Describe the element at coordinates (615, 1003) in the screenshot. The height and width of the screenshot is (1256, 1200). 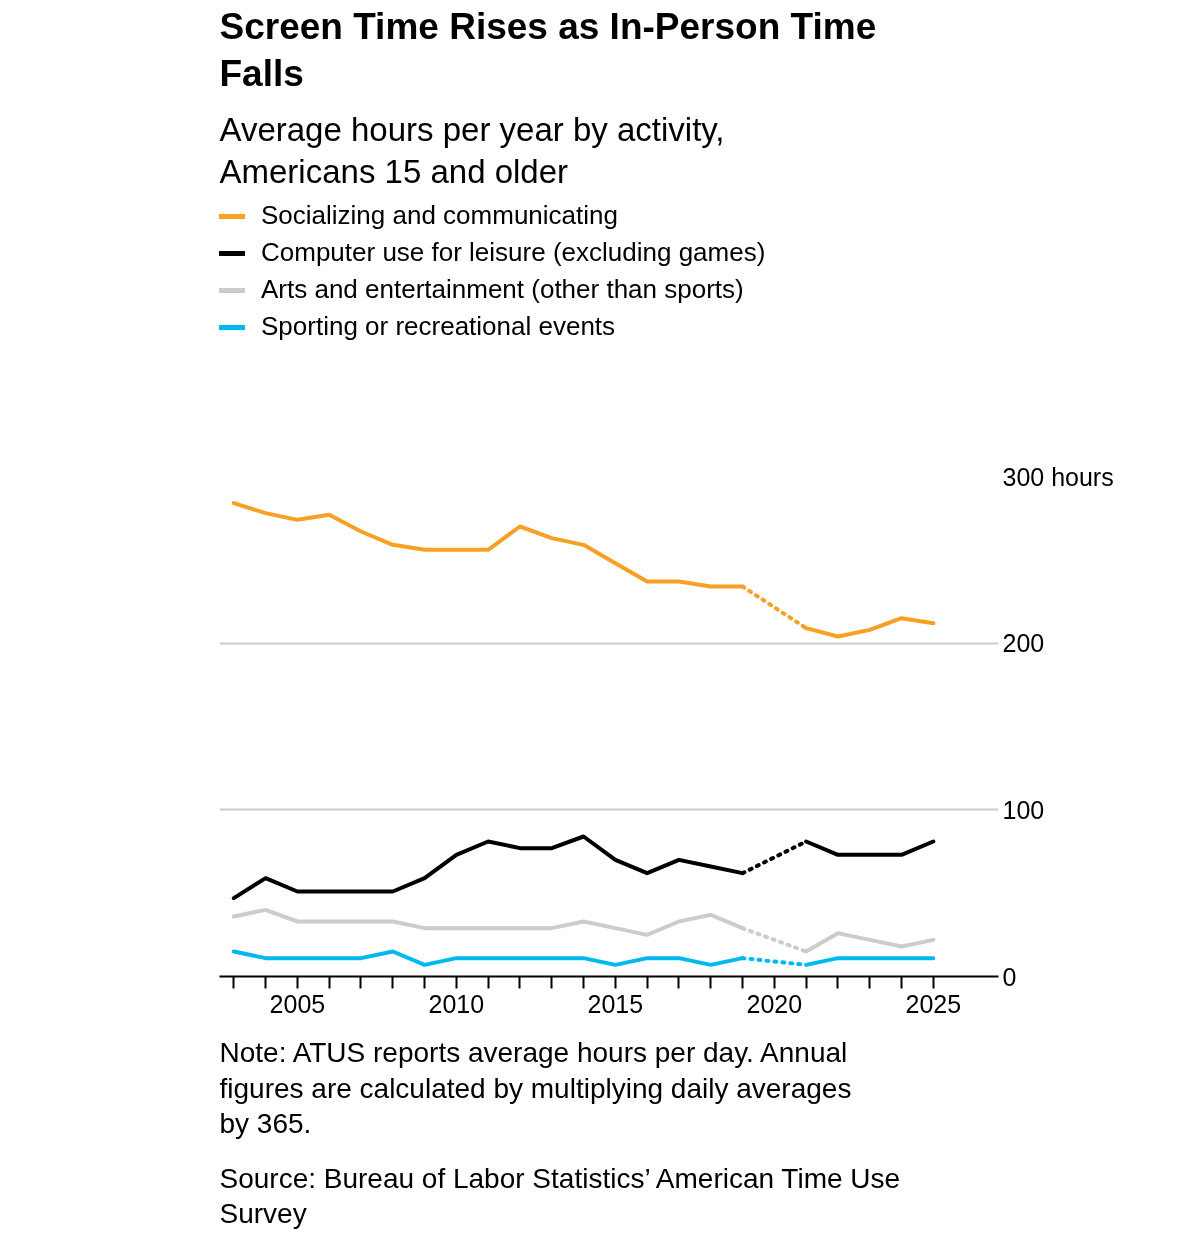
I see `x-tick-label: 2015` at that location.